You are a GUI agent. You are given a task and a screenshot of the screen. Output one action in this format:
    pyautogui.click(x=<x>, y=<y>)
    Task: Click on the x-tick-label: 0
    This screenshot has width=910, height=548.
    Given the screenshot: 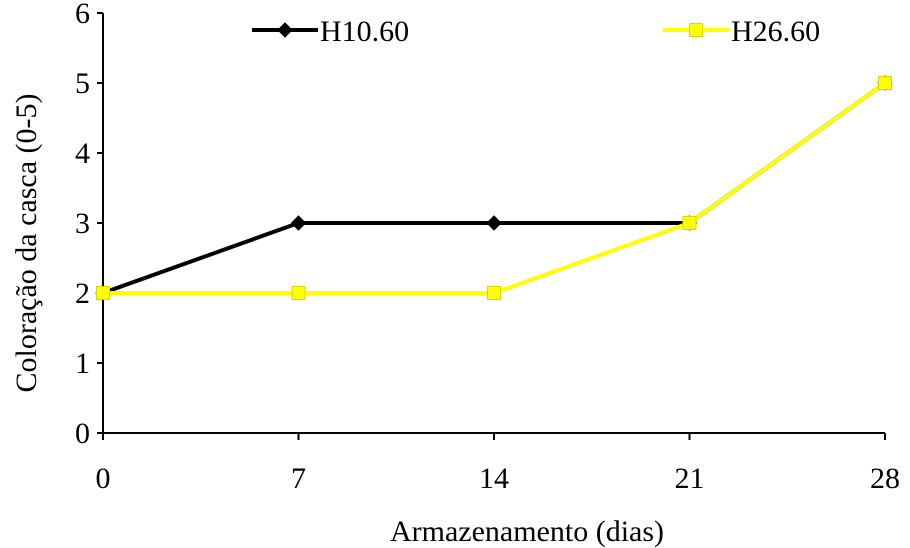 What is the action you would take?
    pyautogui.click(x=103, y=478)
    